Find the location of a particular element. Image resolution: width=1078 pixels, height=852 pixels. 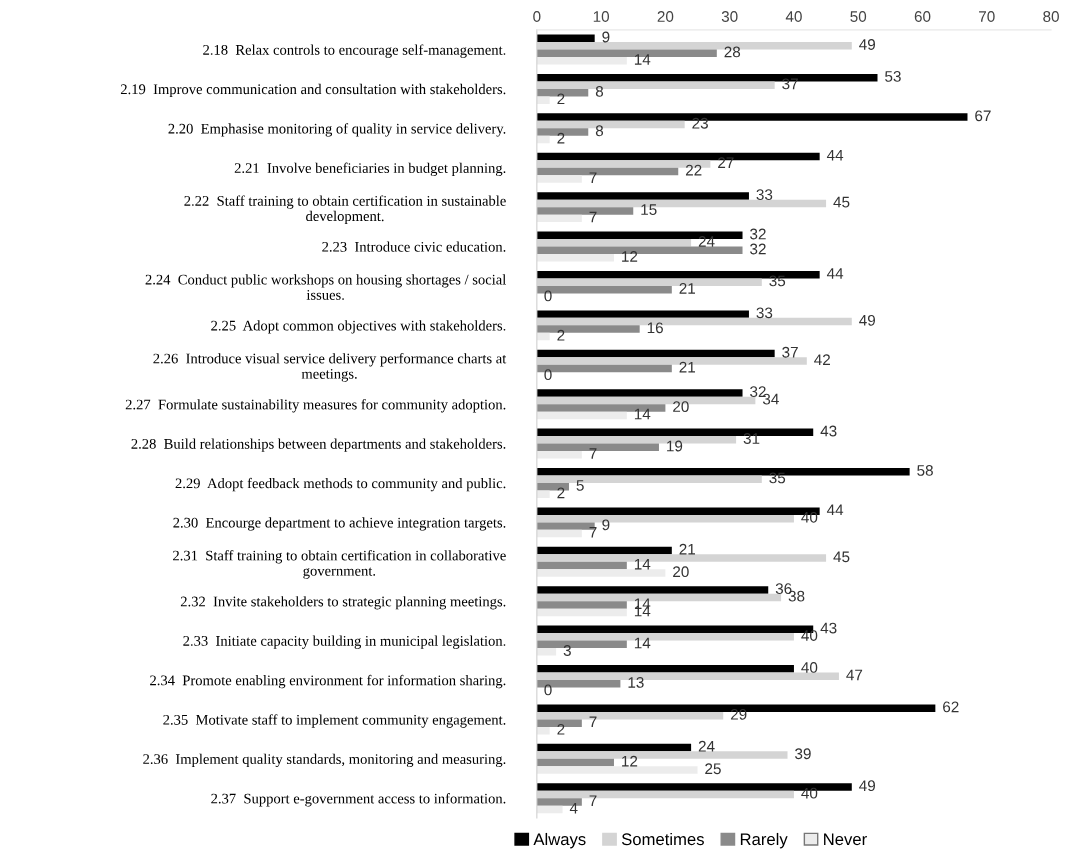

y-tick-label: 2.24 Conduct public workshops on housing shortages / social issues. is located at coordinates (325, 287).